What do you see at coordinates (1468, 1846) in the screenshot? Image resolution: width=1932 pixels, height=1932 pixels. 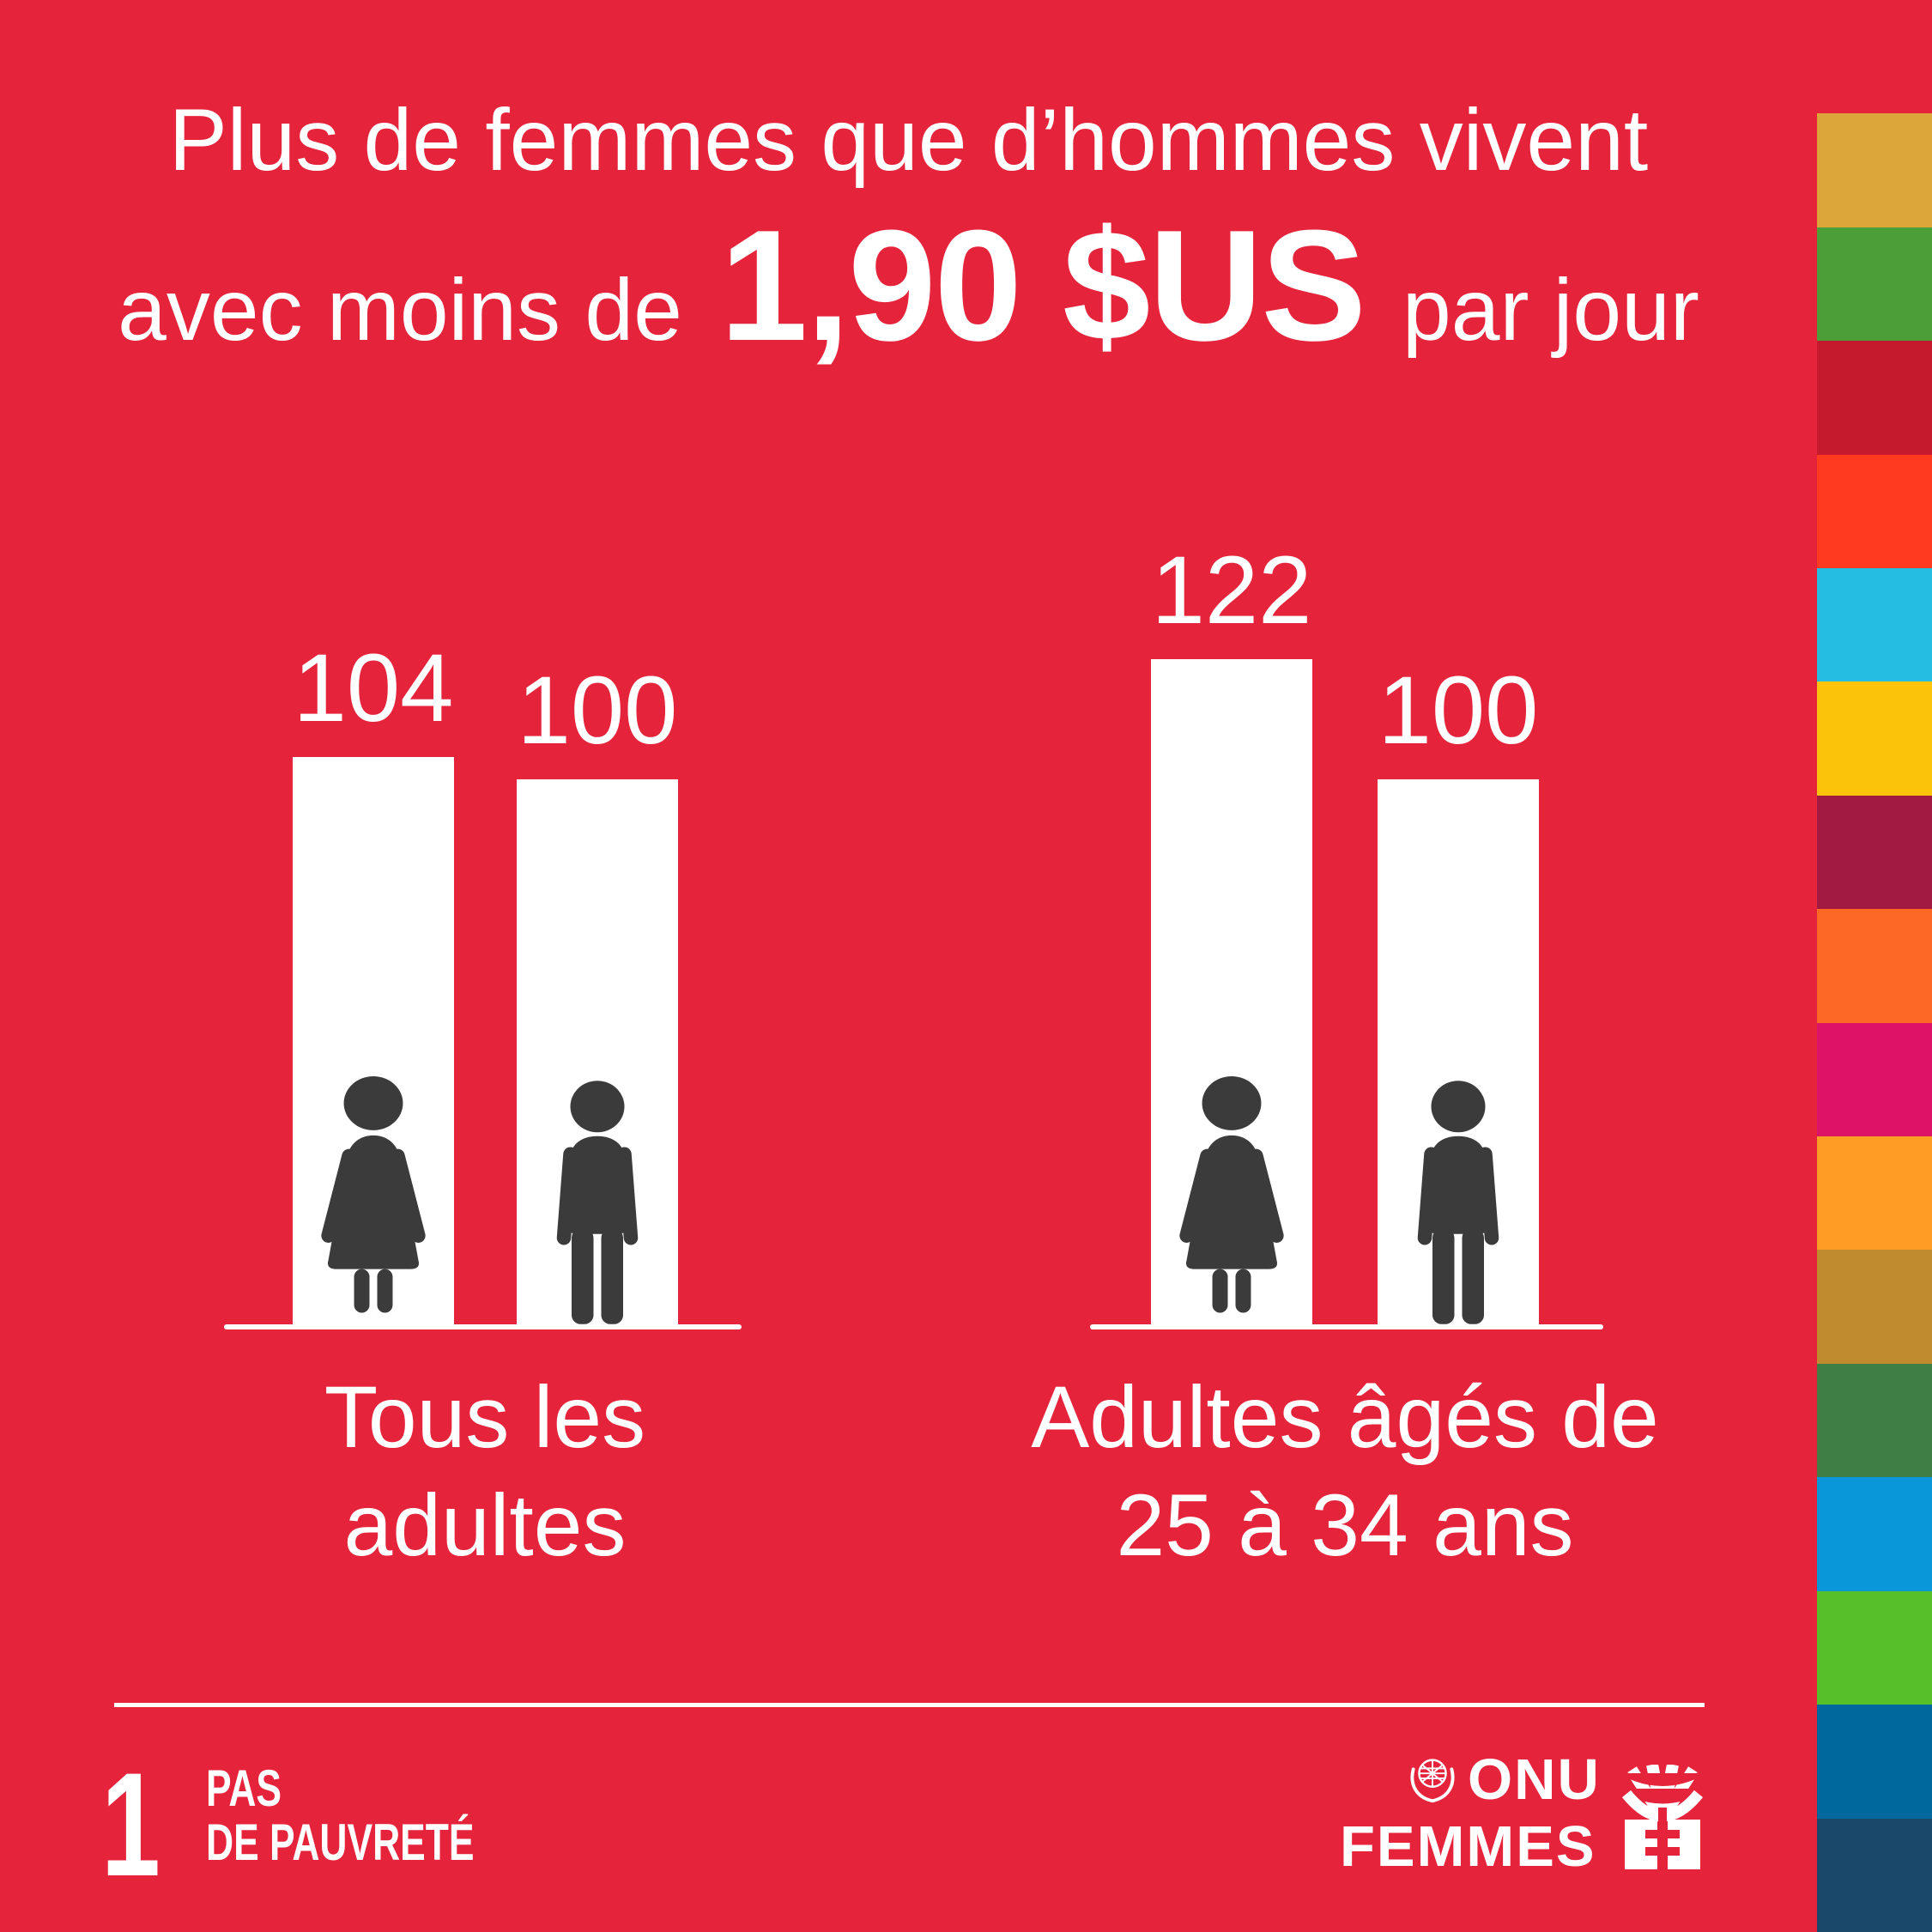 I see `unwomen-logo-line2: FEMMES` at bounding box center [1468, 1846].